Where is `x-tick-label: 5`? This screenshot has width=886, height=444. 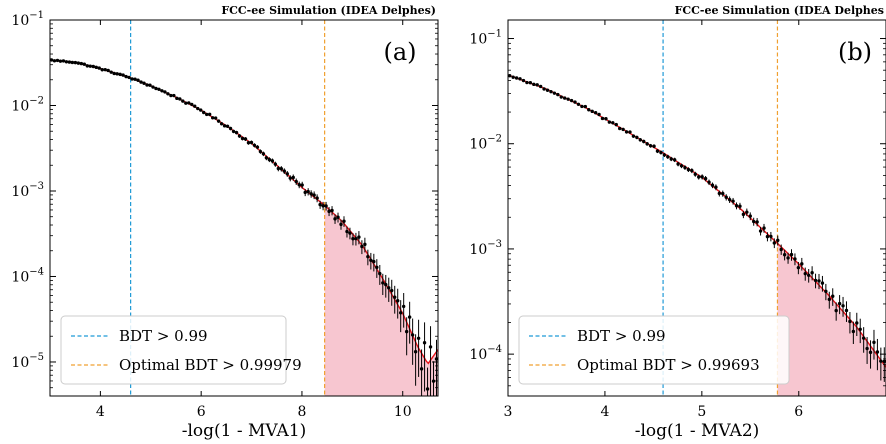
x-tick-label: 5 is located at coordinates (701, 412).